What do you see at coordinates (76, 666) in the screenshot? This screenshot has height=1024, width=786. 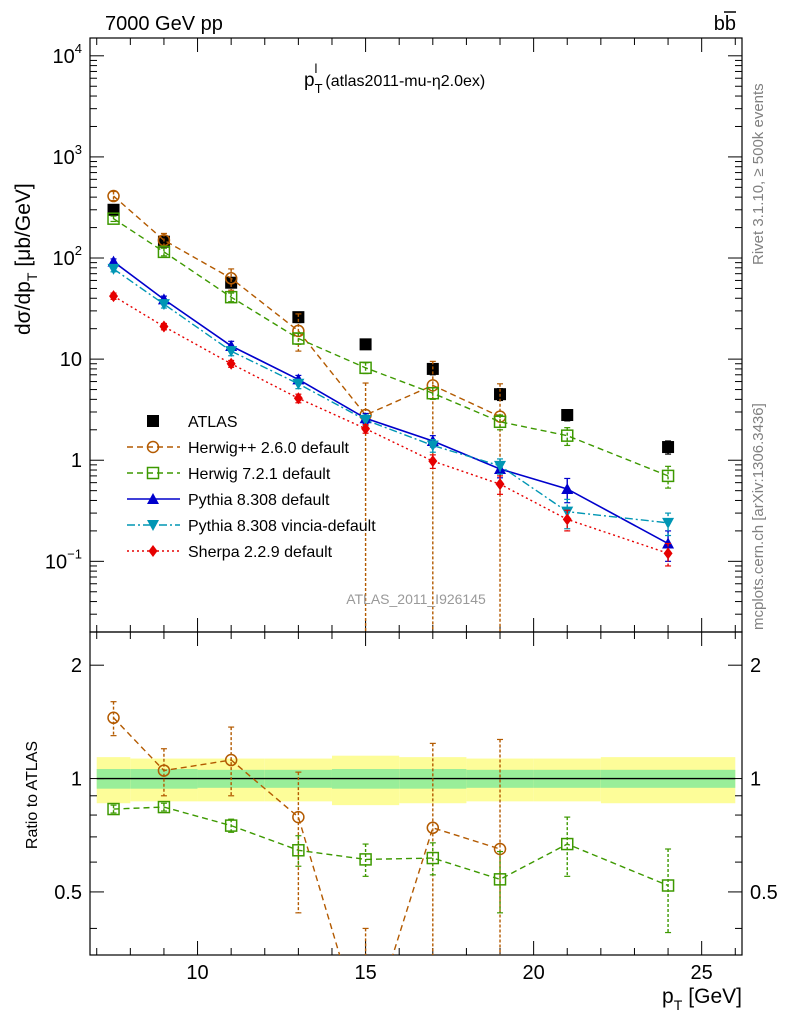 I see `ratio-y-tick-label: 2` at bounding box center [76, 666].